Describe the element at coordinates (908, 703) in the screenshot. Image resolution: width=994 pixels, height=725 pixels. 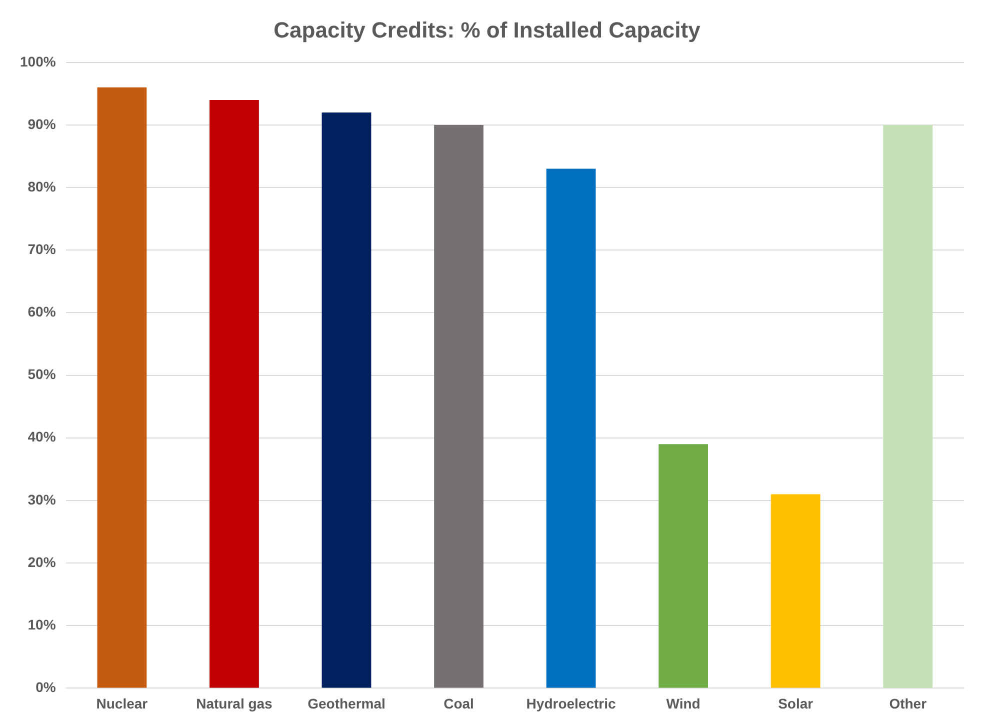
I see `x-tick-label: Other` at that location.